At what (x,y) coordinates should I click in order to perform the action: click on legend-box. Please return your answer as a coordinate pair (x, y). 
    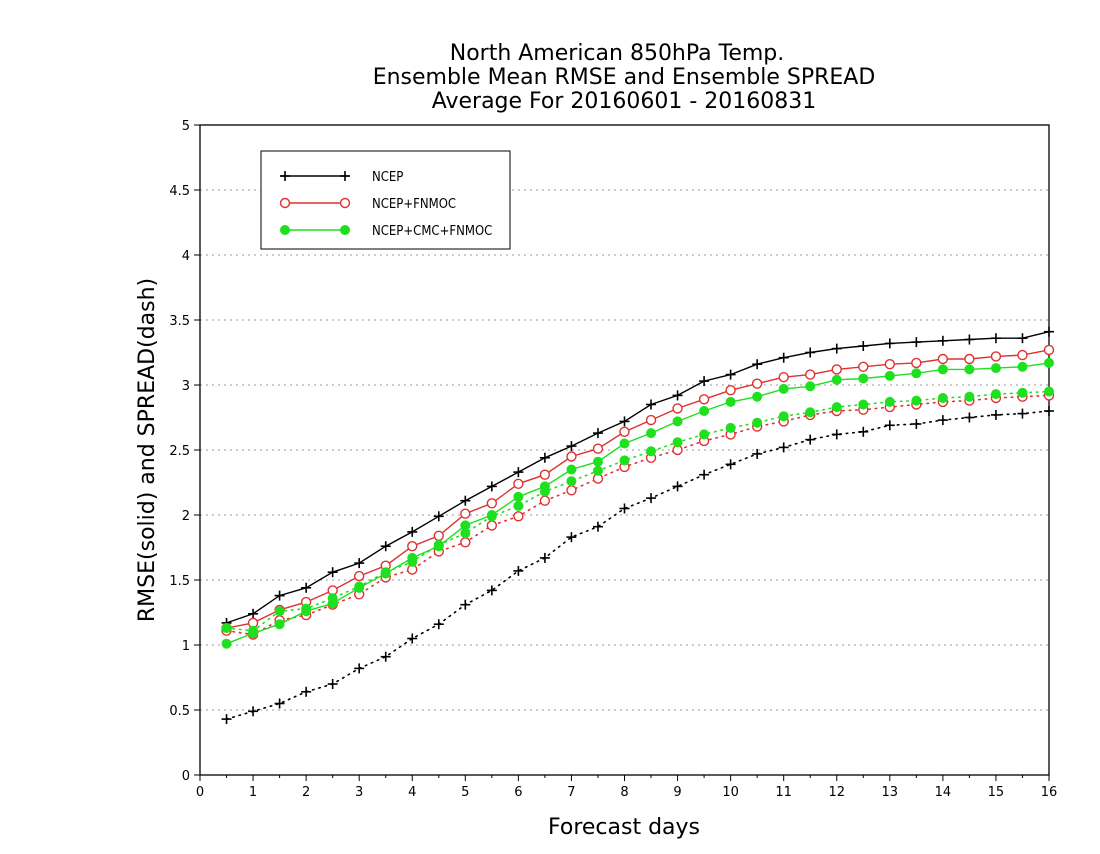
    Looking at the image, I should click on (385, 200).